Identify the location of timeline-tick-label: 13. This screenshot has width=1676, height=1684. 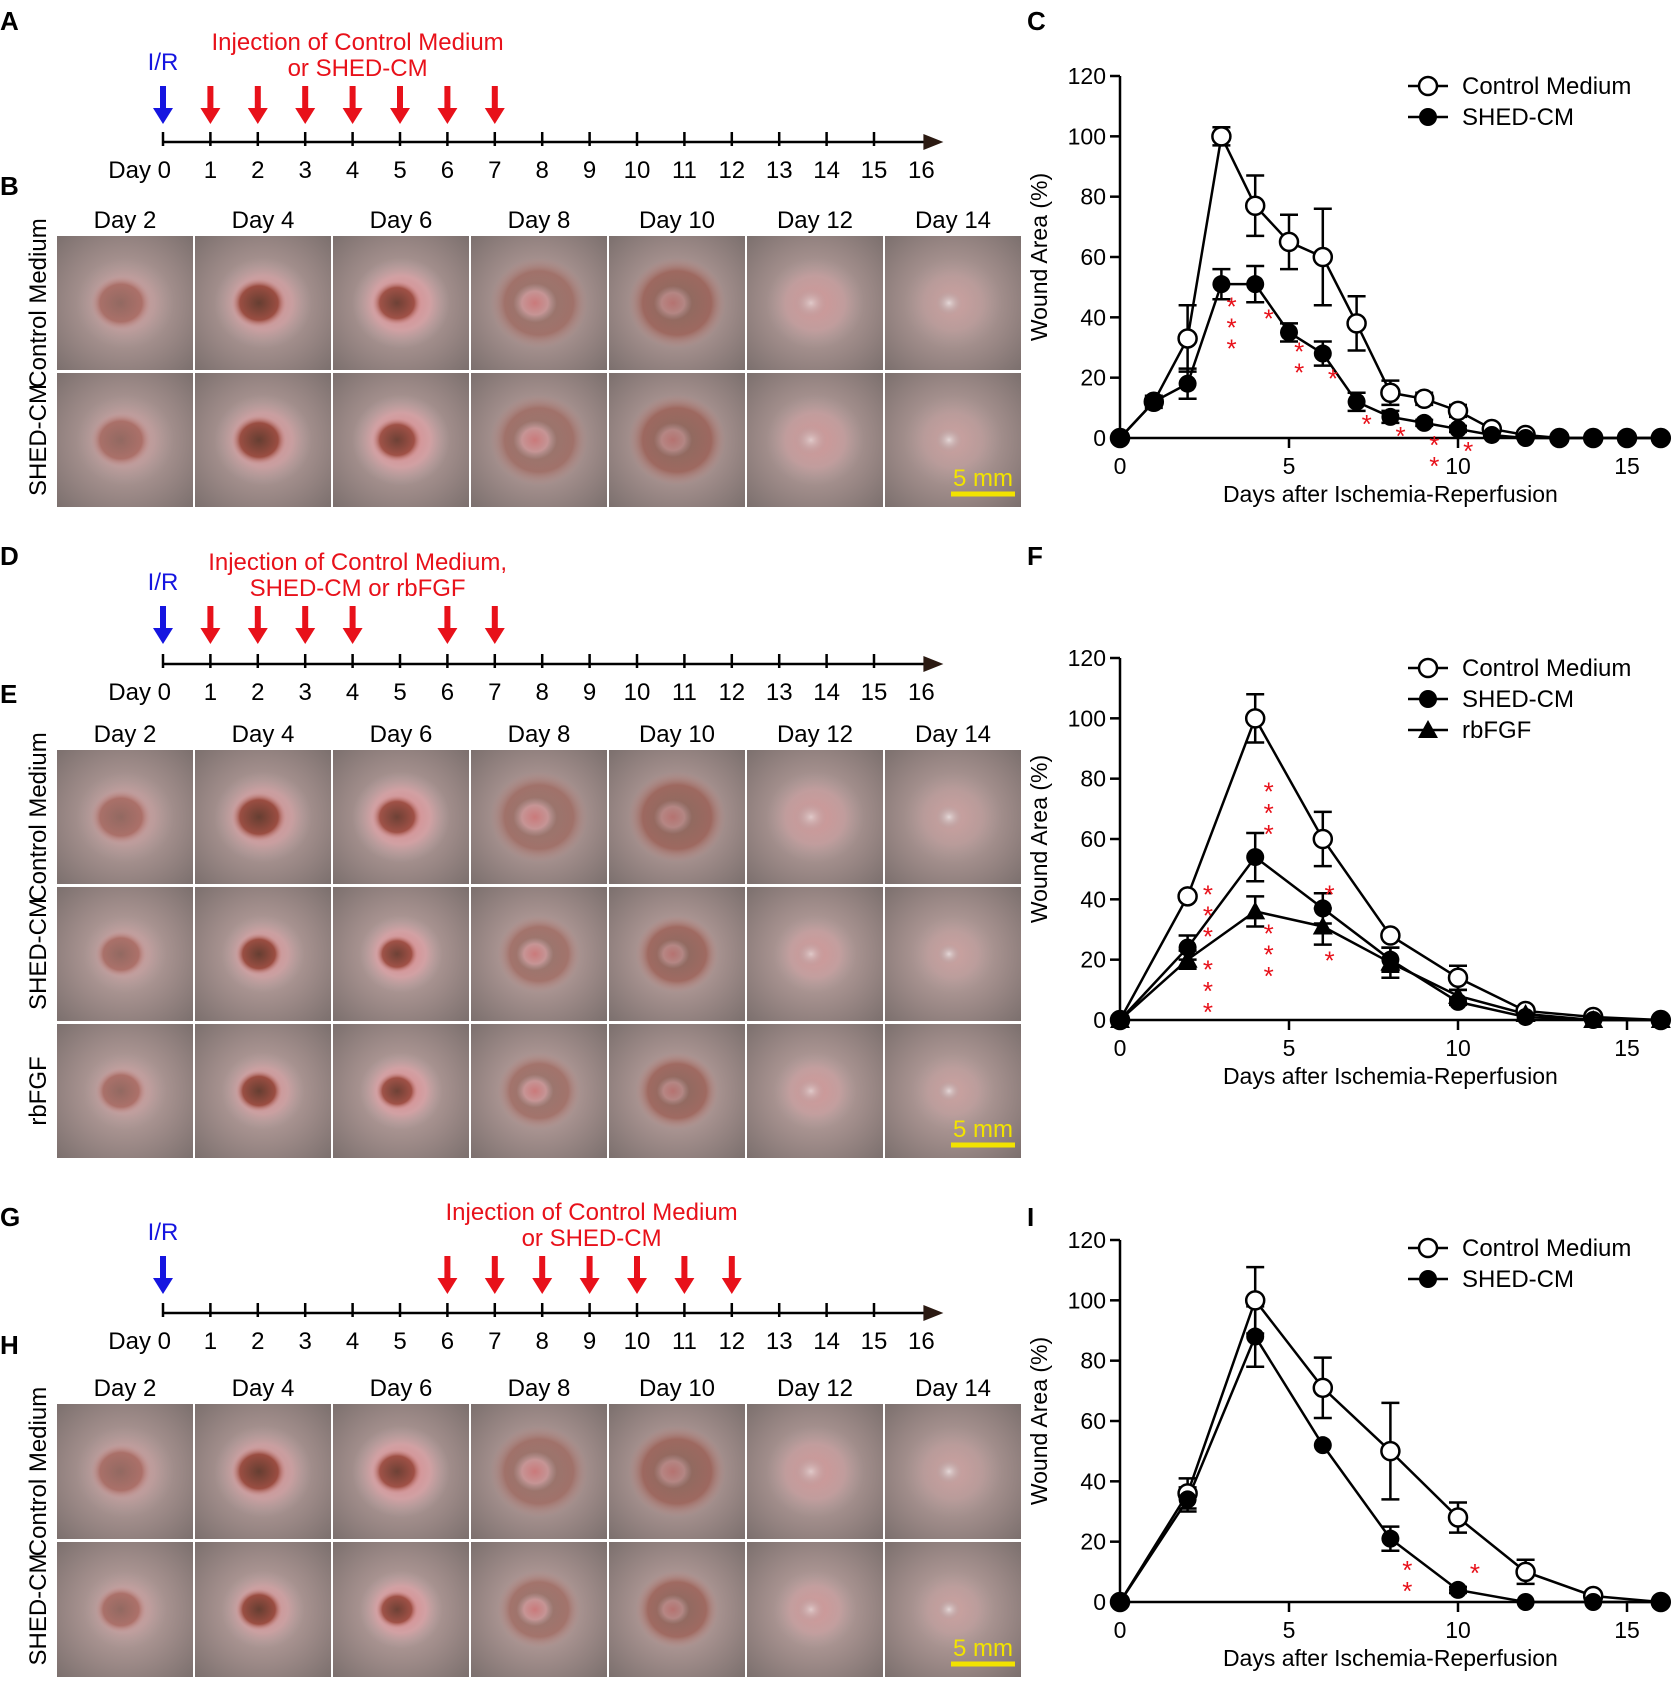
(779, 1341).